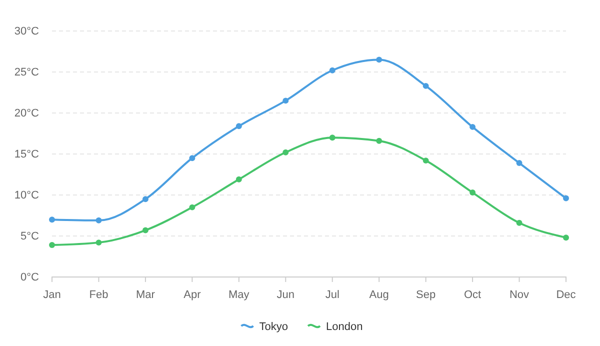  I want to click on y-tick-label: 15°C, so click(27, 154).